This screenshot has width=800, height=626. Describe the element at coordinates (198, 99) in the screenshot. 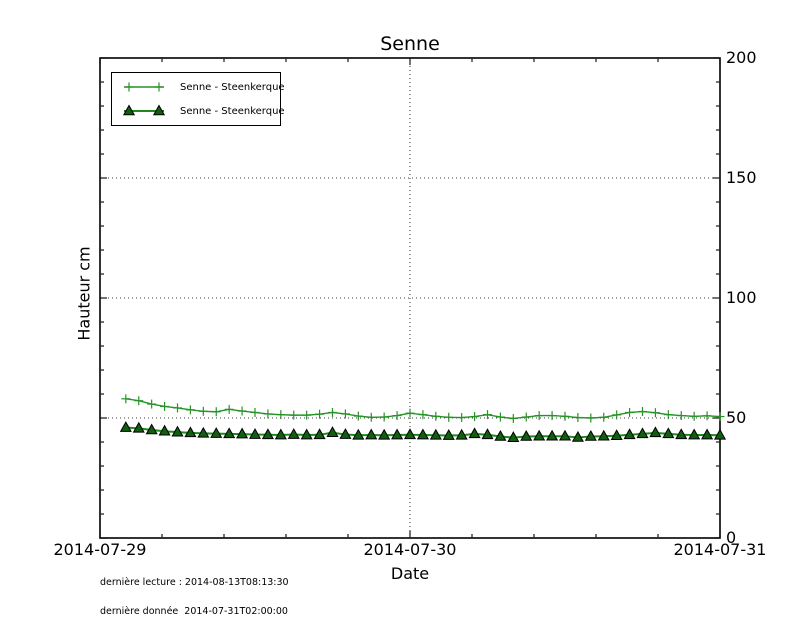

I see `legend: Senne - Steenkerque Senne - Steenkerque` at that location.